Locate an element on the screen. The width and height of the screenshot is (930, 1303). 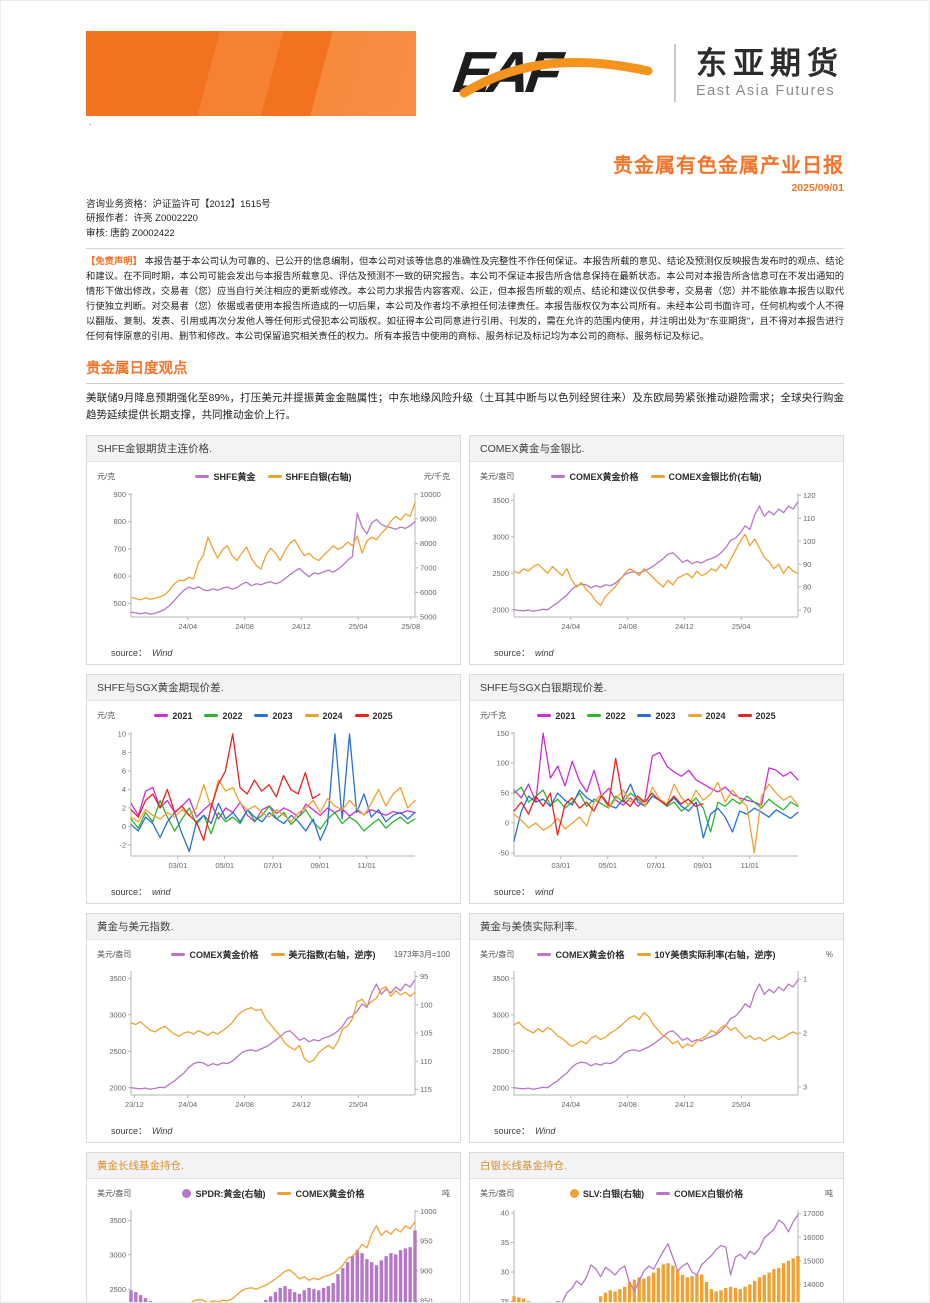
svg-text: 500 is located at coordinates (119, 603).